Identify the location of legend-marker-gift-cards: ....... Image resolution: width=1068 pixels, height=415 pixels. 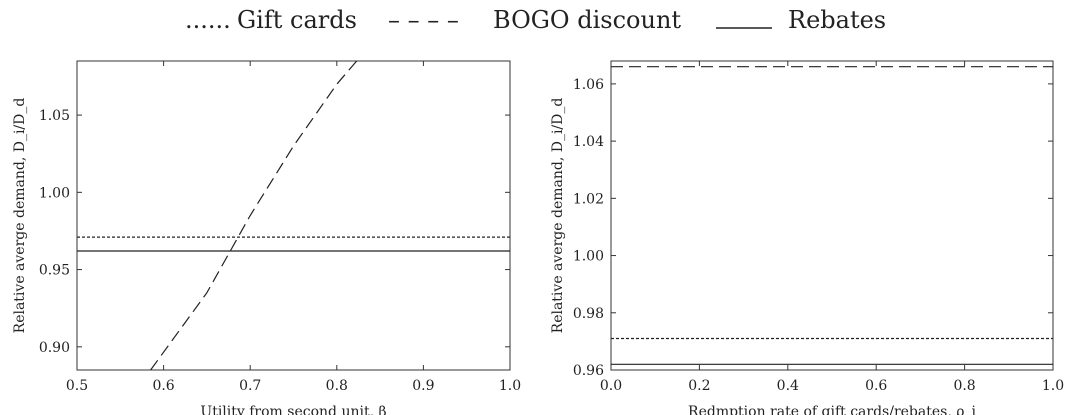
(208, 20).